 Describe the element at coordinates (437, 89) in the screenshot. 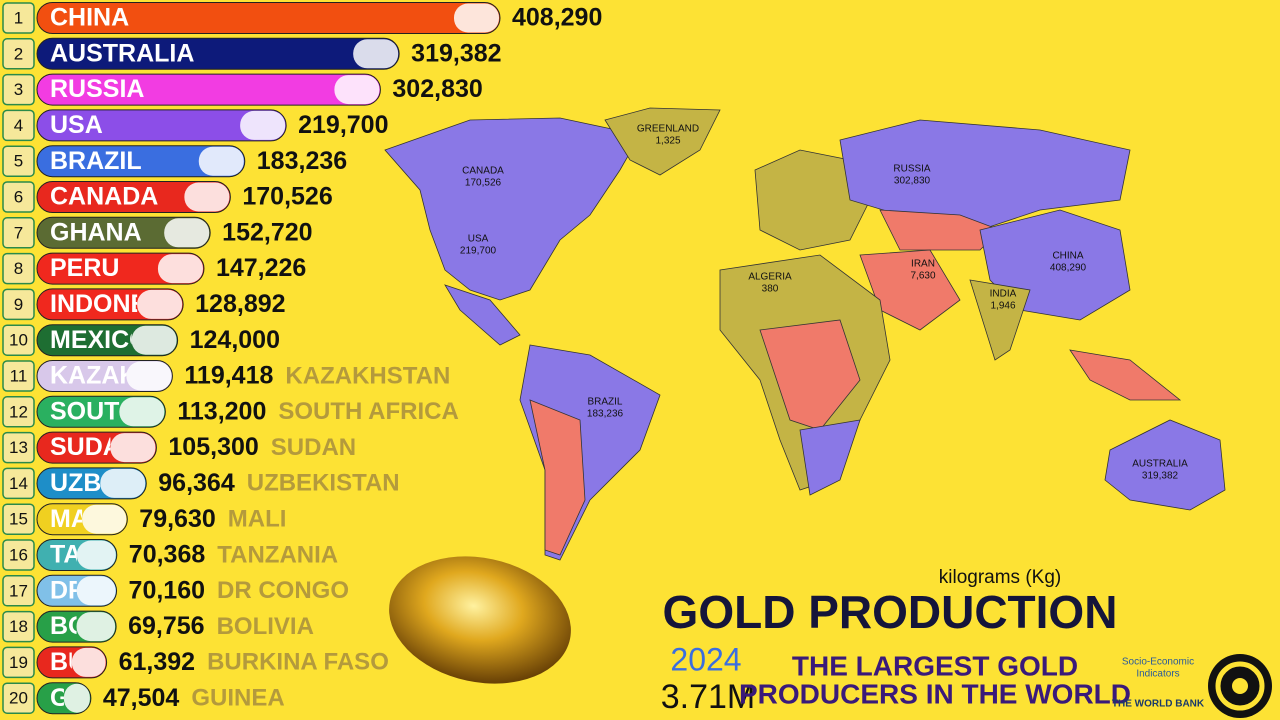

I see `value-label: 302,830` at that location.